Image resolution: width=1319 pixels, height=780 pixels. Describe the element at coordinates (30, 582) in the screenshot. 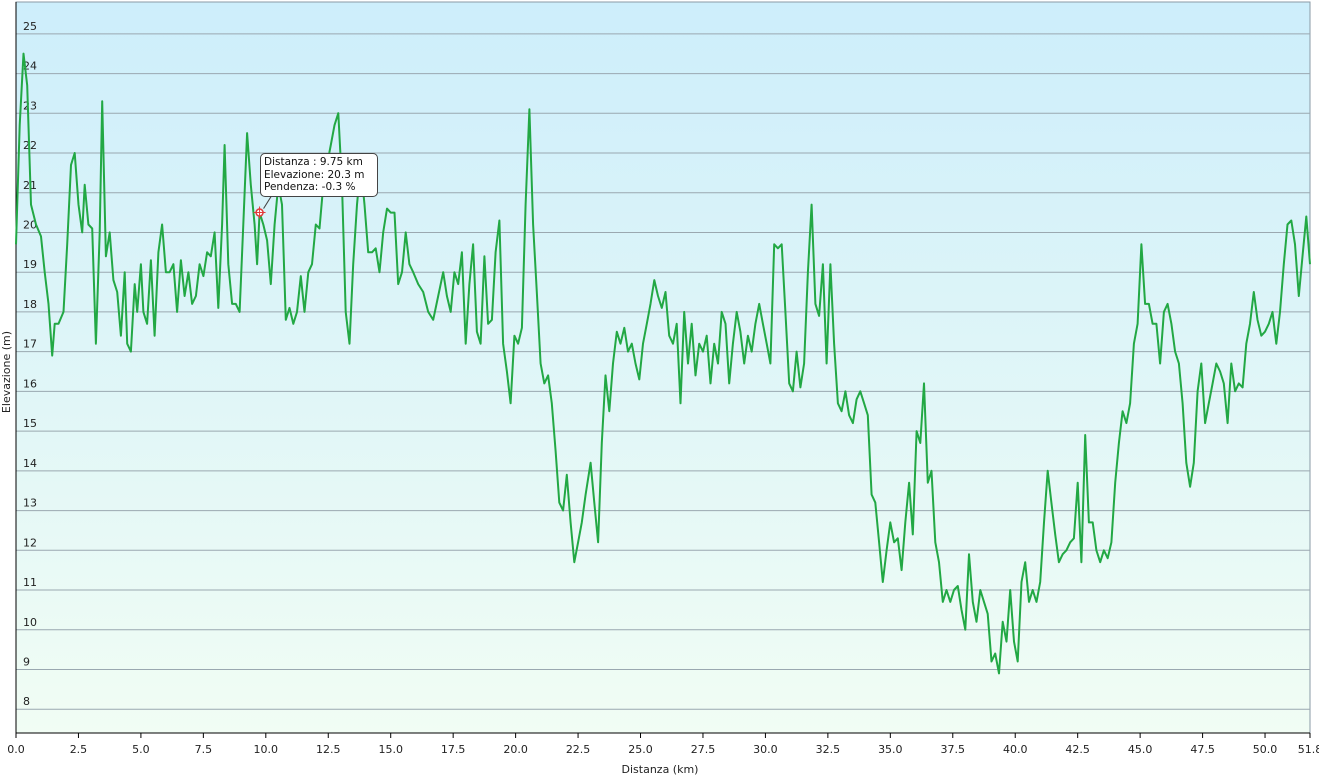

I see `y-tick-label: 11` at that location.